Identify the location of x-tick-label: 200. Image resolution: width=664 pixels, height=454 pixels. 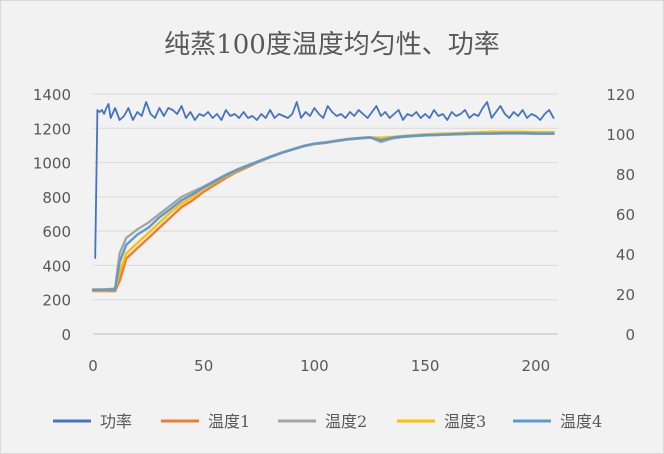
(536, 366).